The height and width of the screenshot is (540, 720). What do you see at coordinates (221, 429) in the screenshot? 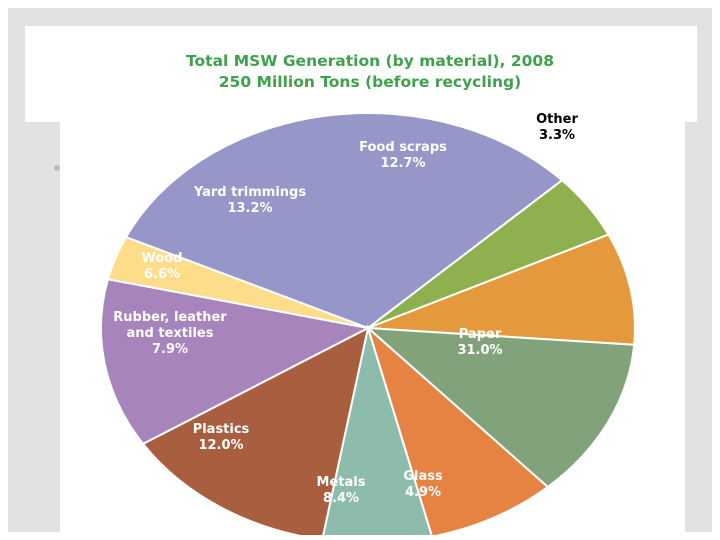
I see `slice-label-text: Plastics` at bounding box center [221, 429].